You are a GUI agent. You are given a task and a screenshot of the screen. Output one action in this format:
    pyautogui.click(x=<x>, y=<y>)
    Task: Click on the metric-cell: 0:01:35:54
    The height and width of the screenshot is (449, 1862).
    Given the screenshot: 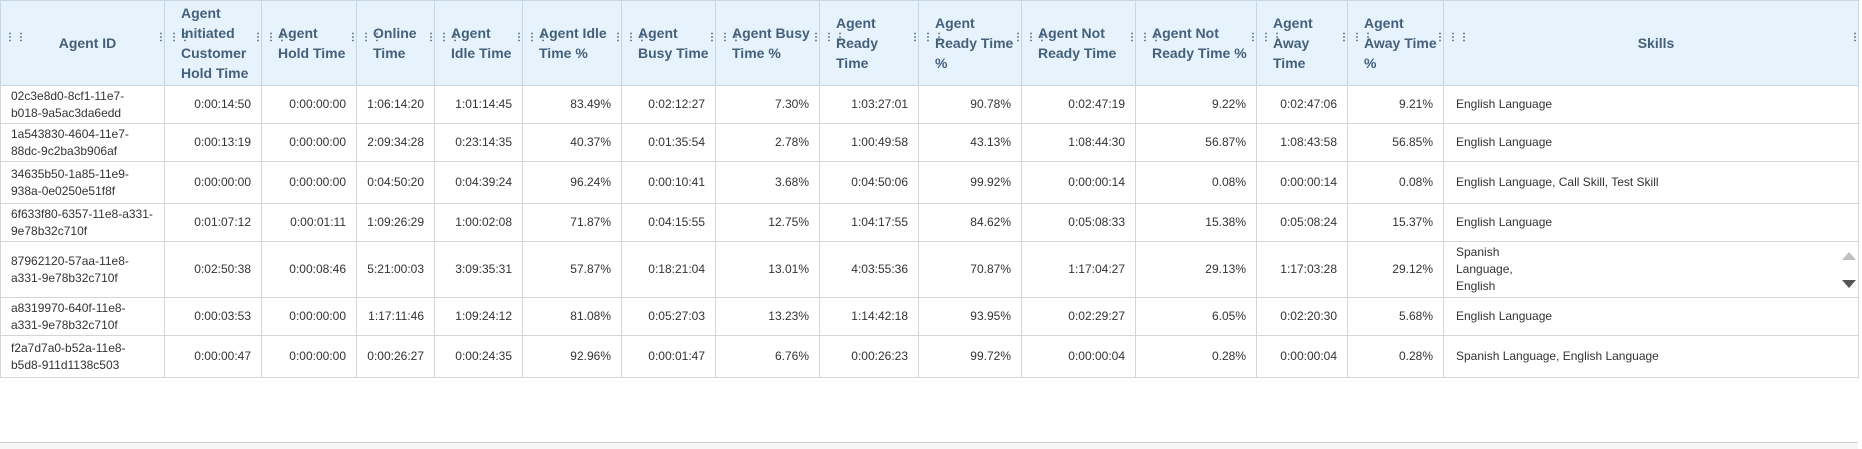 What is the action you would take?
    pyautogui.click(x=668, y=142)
    